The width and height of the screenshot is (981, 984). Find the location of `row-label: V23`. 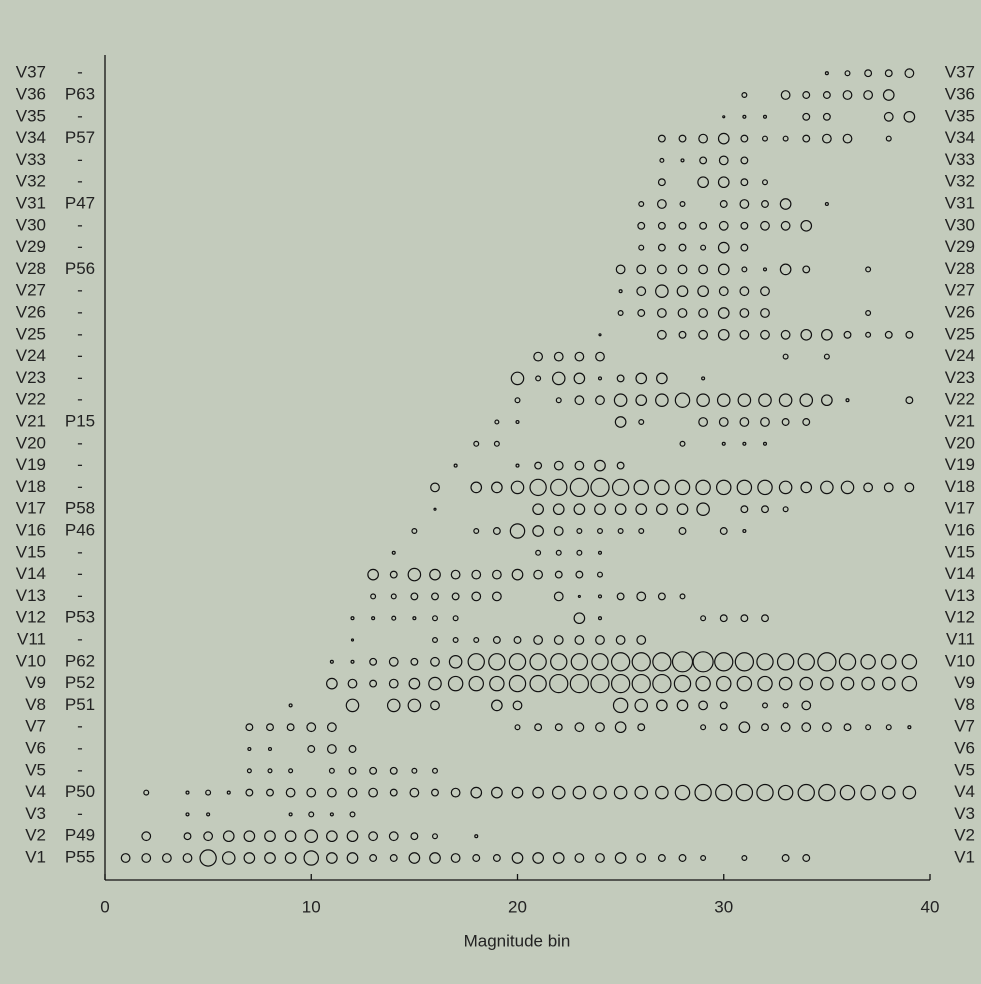

row-label: V23 is located at coordinates (31, 377).